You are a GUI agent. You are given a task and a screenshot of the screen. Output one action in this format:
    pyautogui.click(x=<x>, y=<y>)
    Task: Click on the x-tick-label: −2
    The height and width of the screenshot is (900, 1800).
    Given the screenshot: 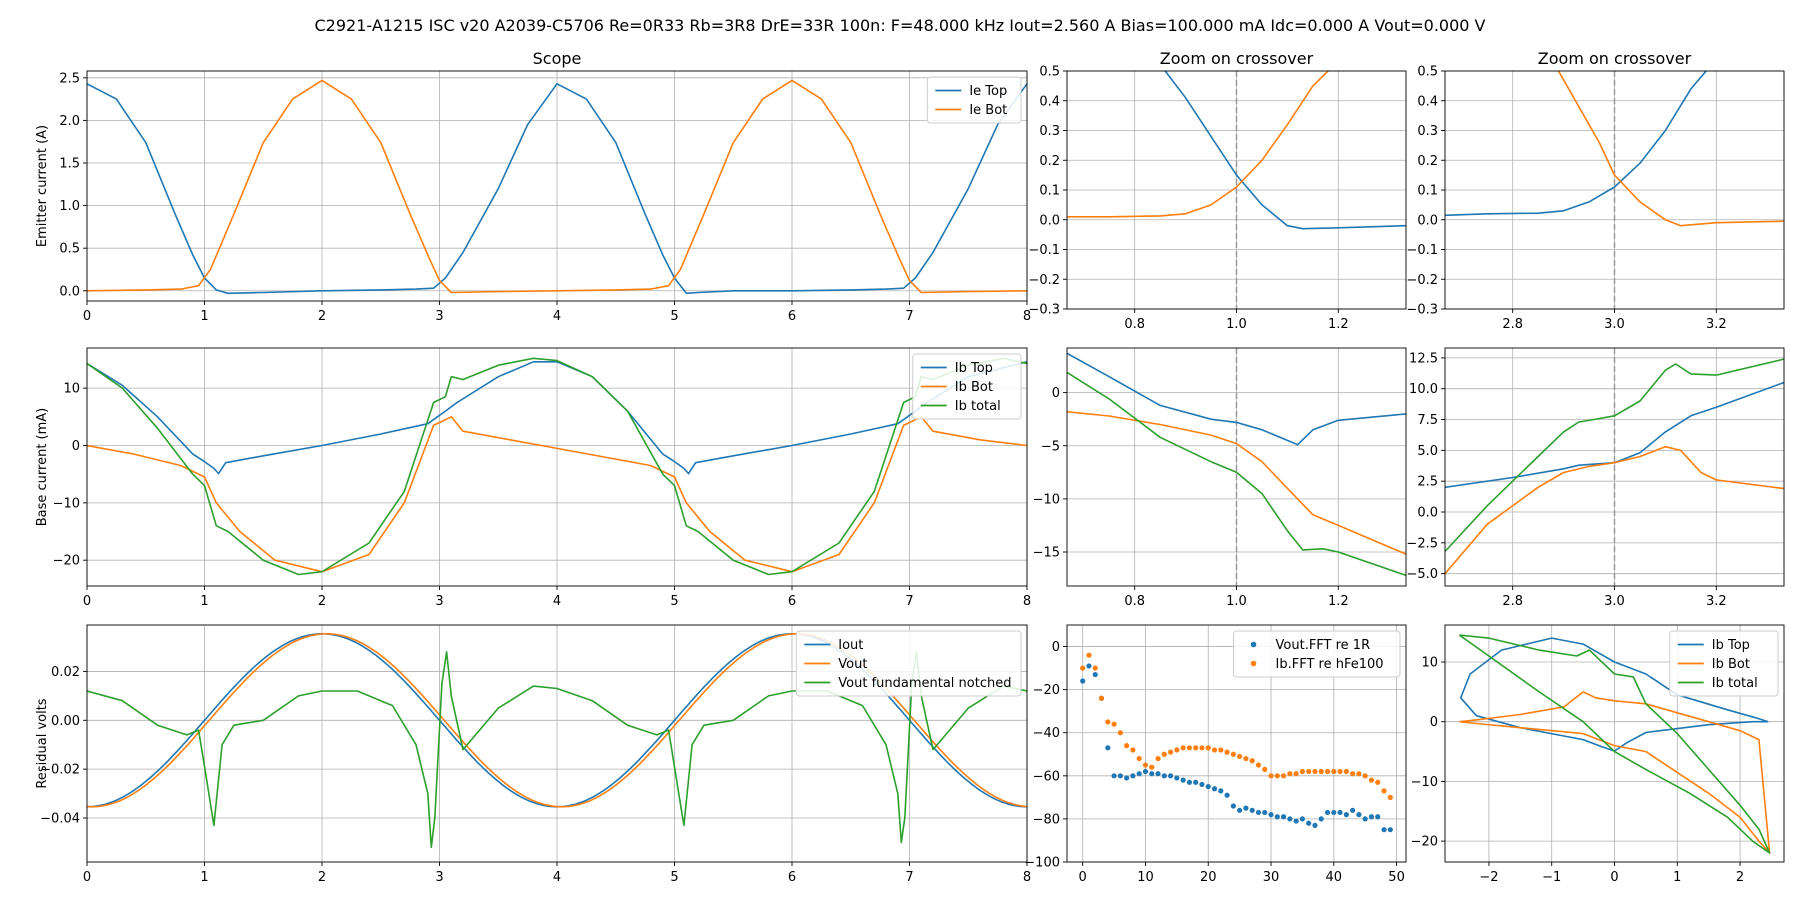 What is the action you would take?
    pyautogui.click(x=1488, y=877)
    